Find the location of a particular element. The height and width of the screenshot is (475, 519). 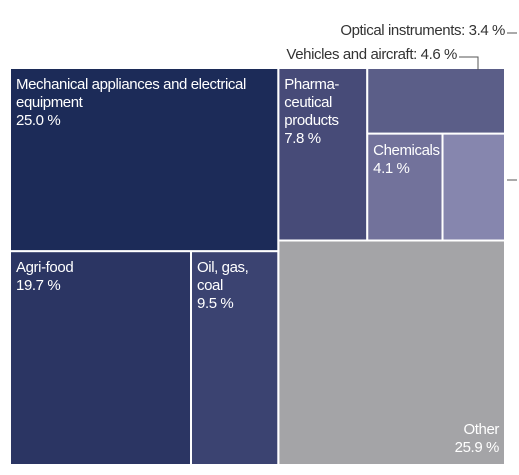

value-label: 7.8 % is located at coordinates (302, 138).